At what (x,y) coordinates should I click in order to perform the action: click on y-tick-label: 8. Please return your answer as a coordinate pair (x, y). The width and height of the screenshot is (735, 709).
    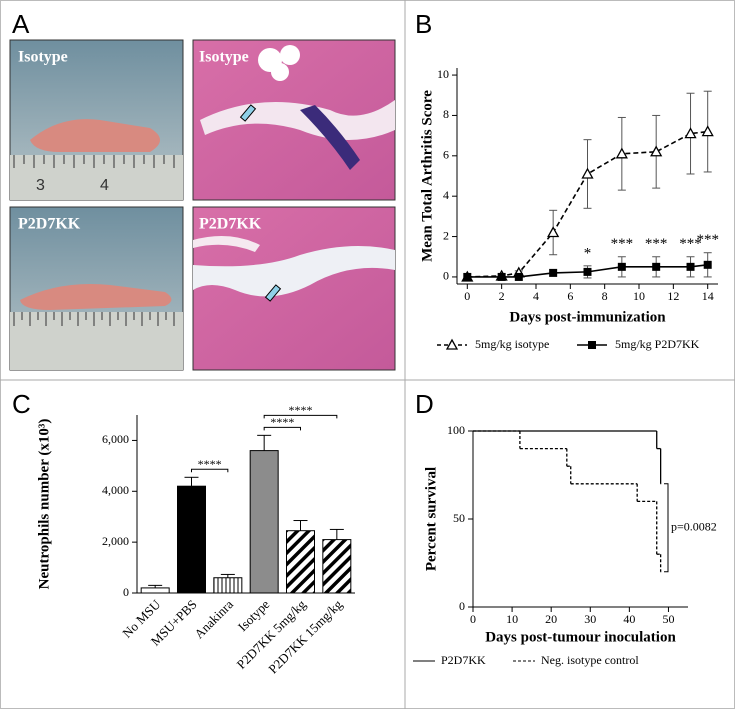
    Looking at the image, I should click on (446, 114).